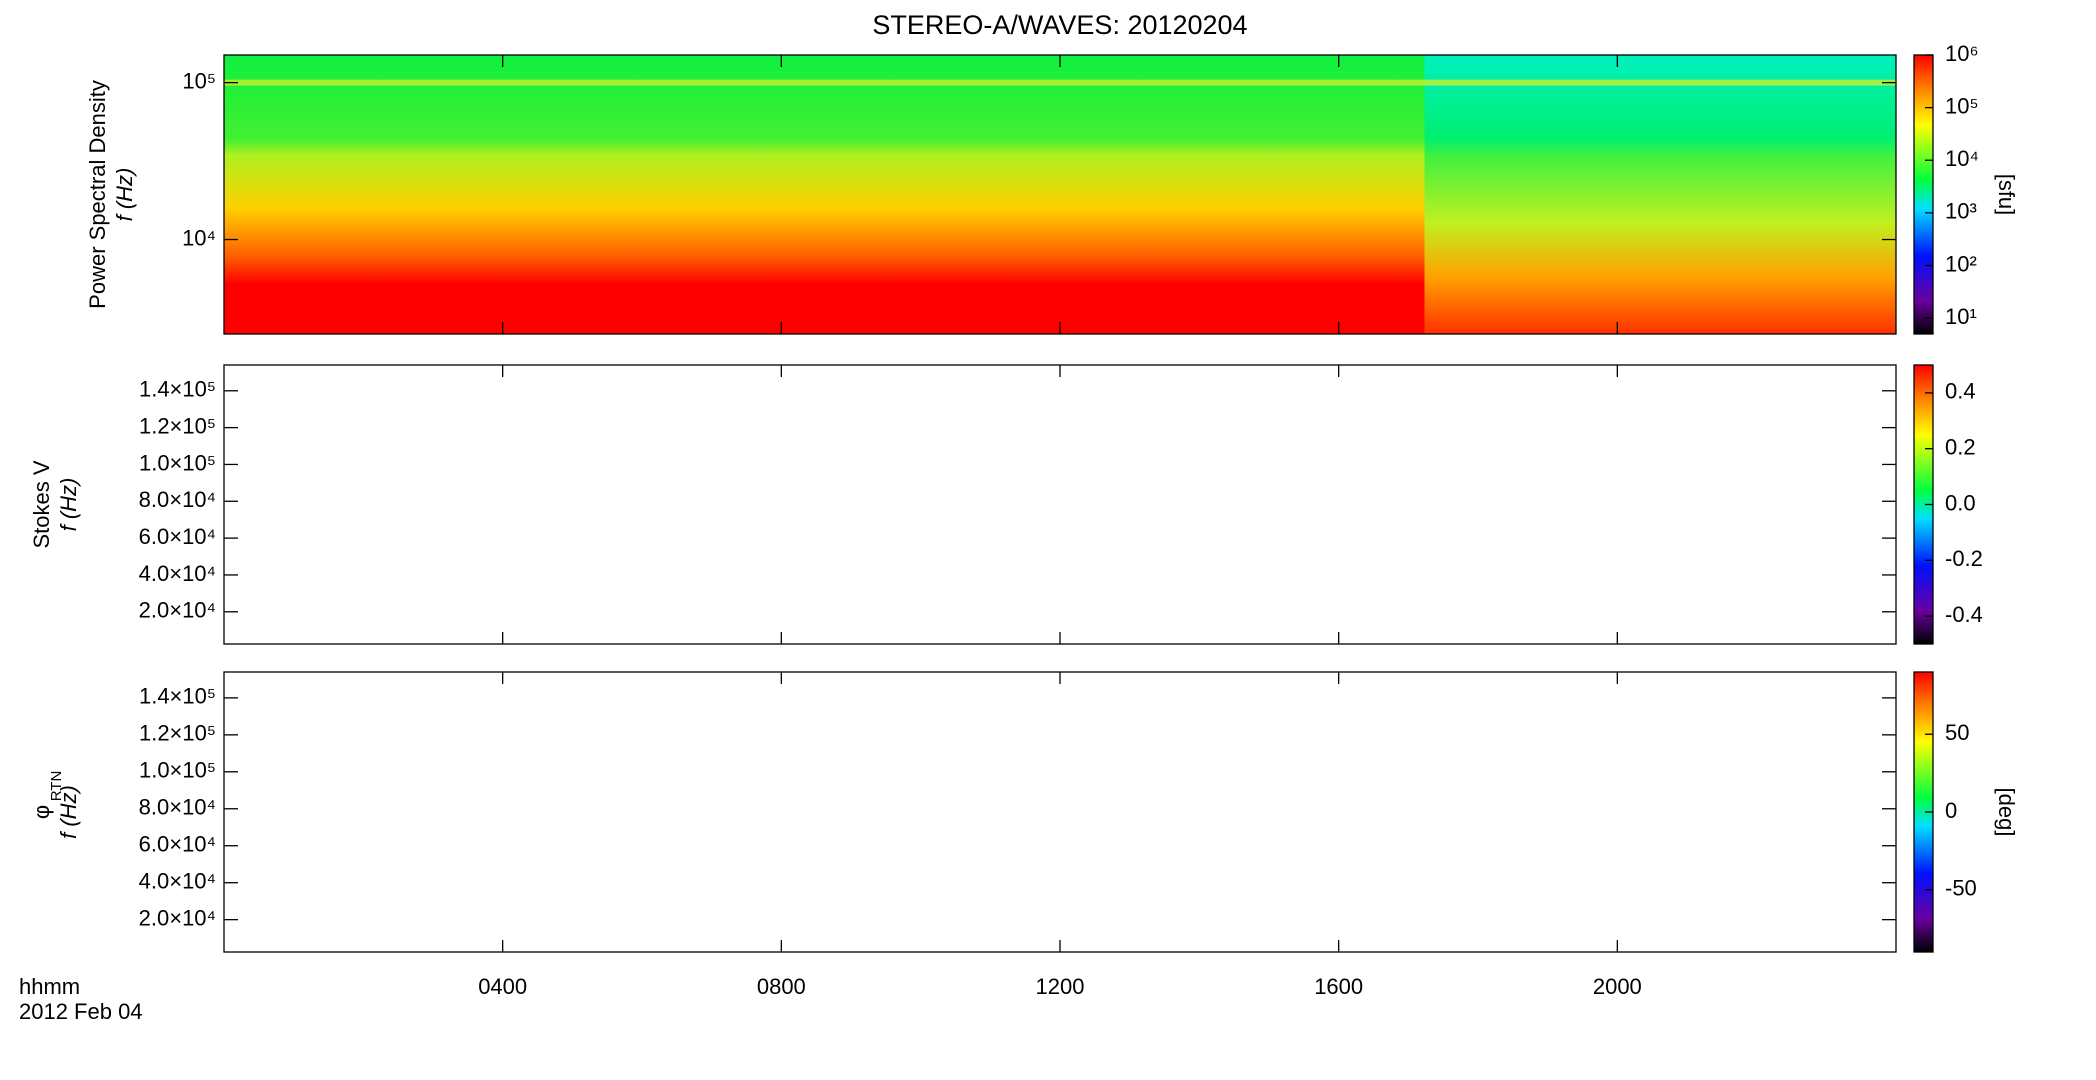 The height and width of the screenshot is (1080, 2096). I want to click on y-axis-label-subscript: RTN, so click(56, 786).